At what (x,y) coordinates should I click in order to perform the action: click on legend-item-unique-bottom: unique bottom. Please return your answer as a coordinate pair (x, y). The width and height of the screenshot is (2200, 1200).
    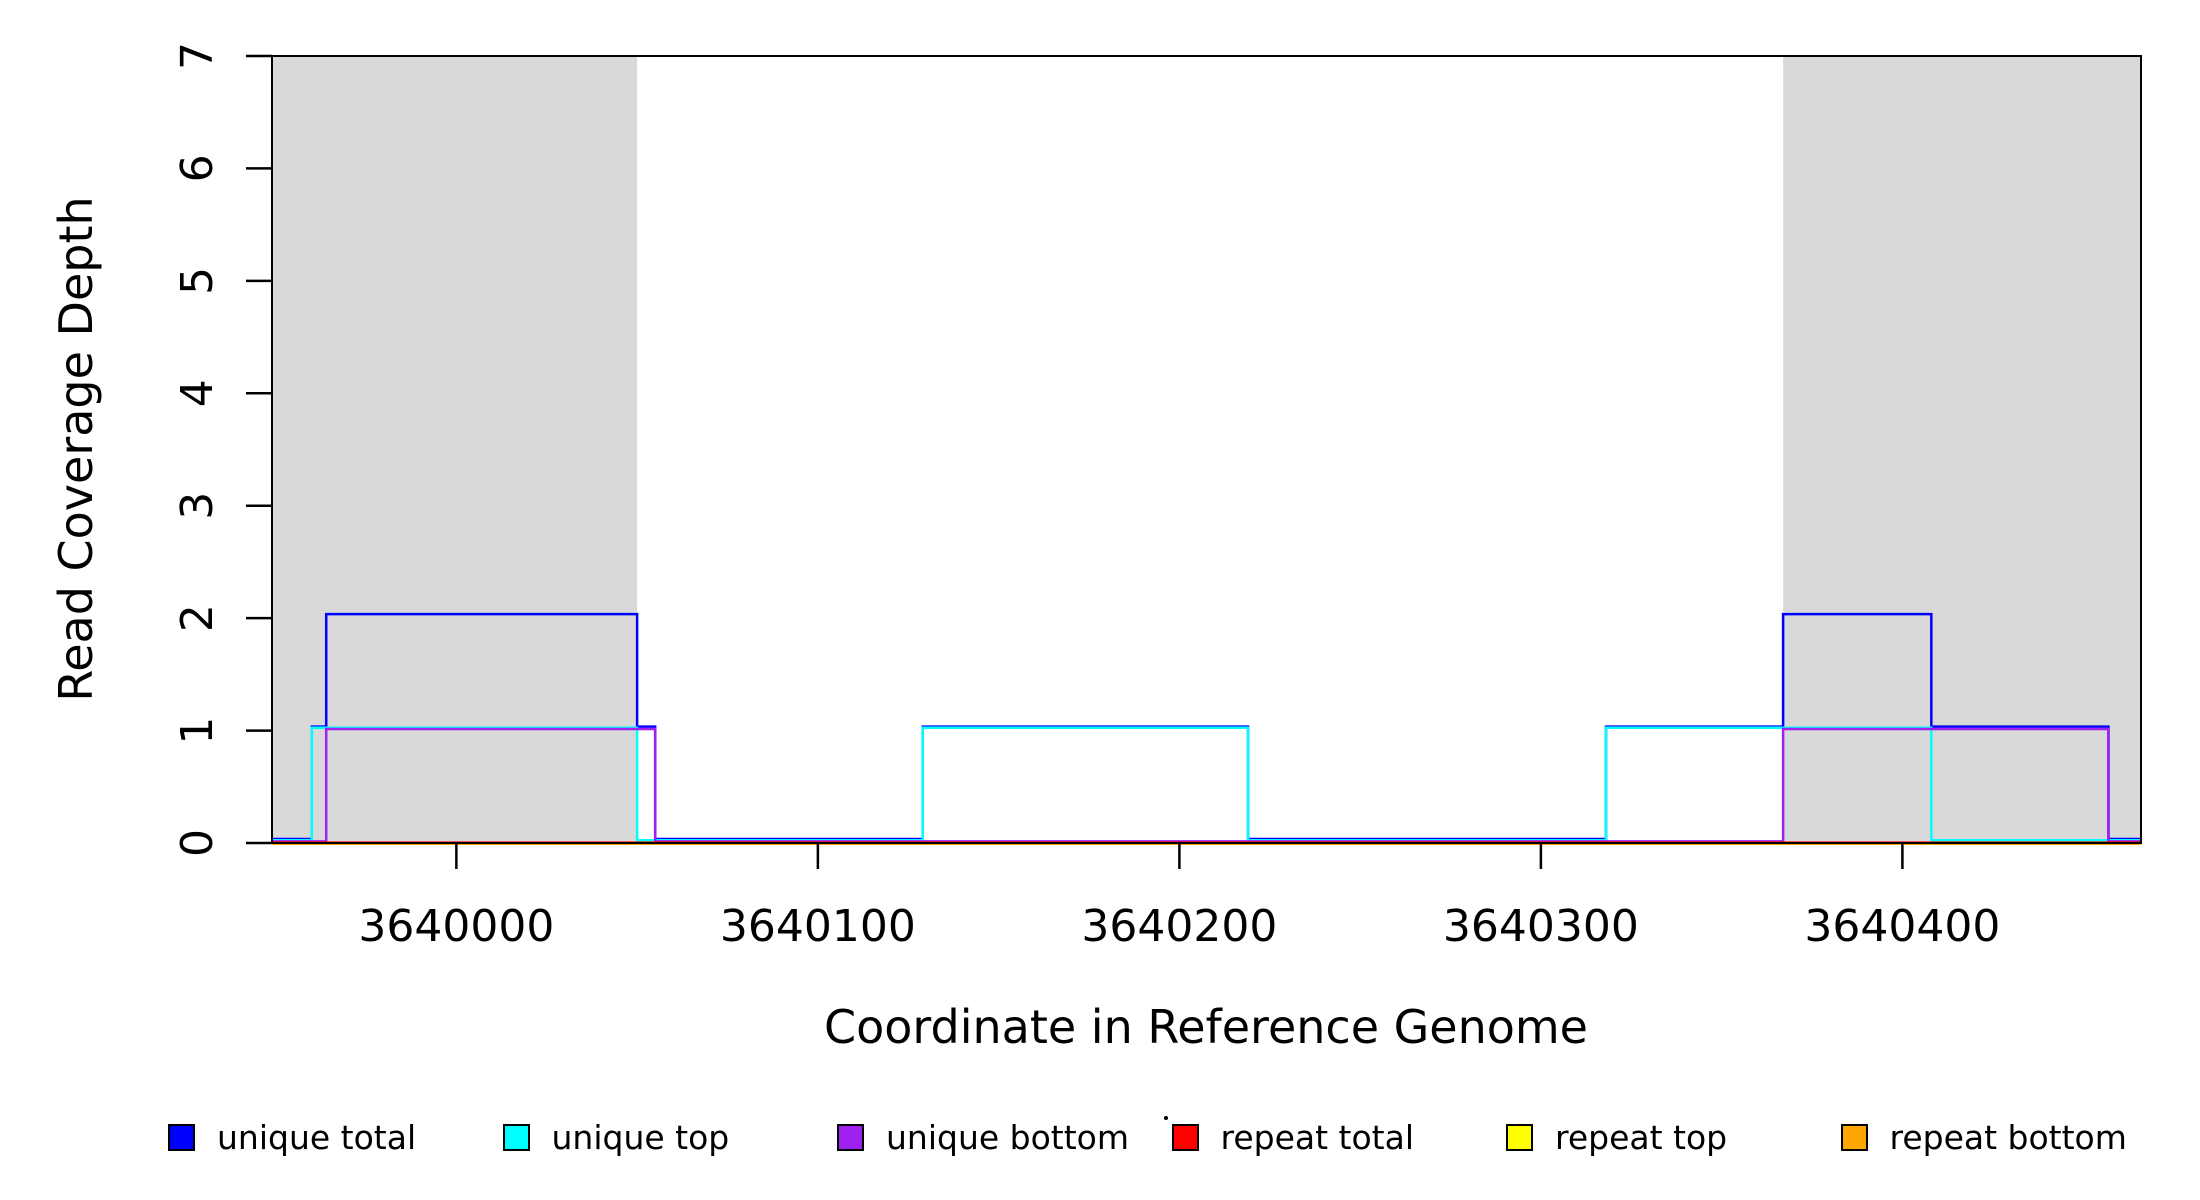
    Looking at the image, I should click on (983, 1137).